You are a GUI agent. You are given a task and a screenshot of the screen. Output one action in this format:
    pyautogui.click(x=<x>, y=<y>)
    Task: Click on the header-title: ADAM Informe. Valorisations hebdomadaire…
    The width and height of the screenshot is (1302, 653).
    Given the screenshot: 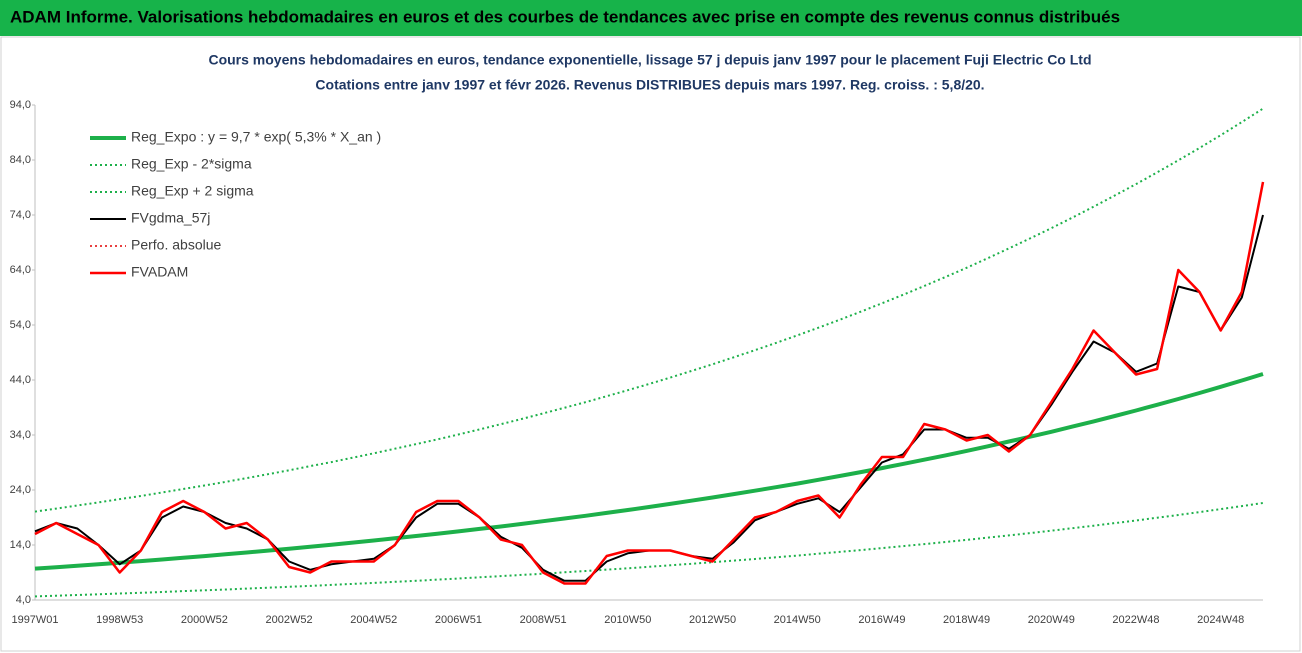 What is the action you would take?
    pyautogui.click(x=565, y=16)
    